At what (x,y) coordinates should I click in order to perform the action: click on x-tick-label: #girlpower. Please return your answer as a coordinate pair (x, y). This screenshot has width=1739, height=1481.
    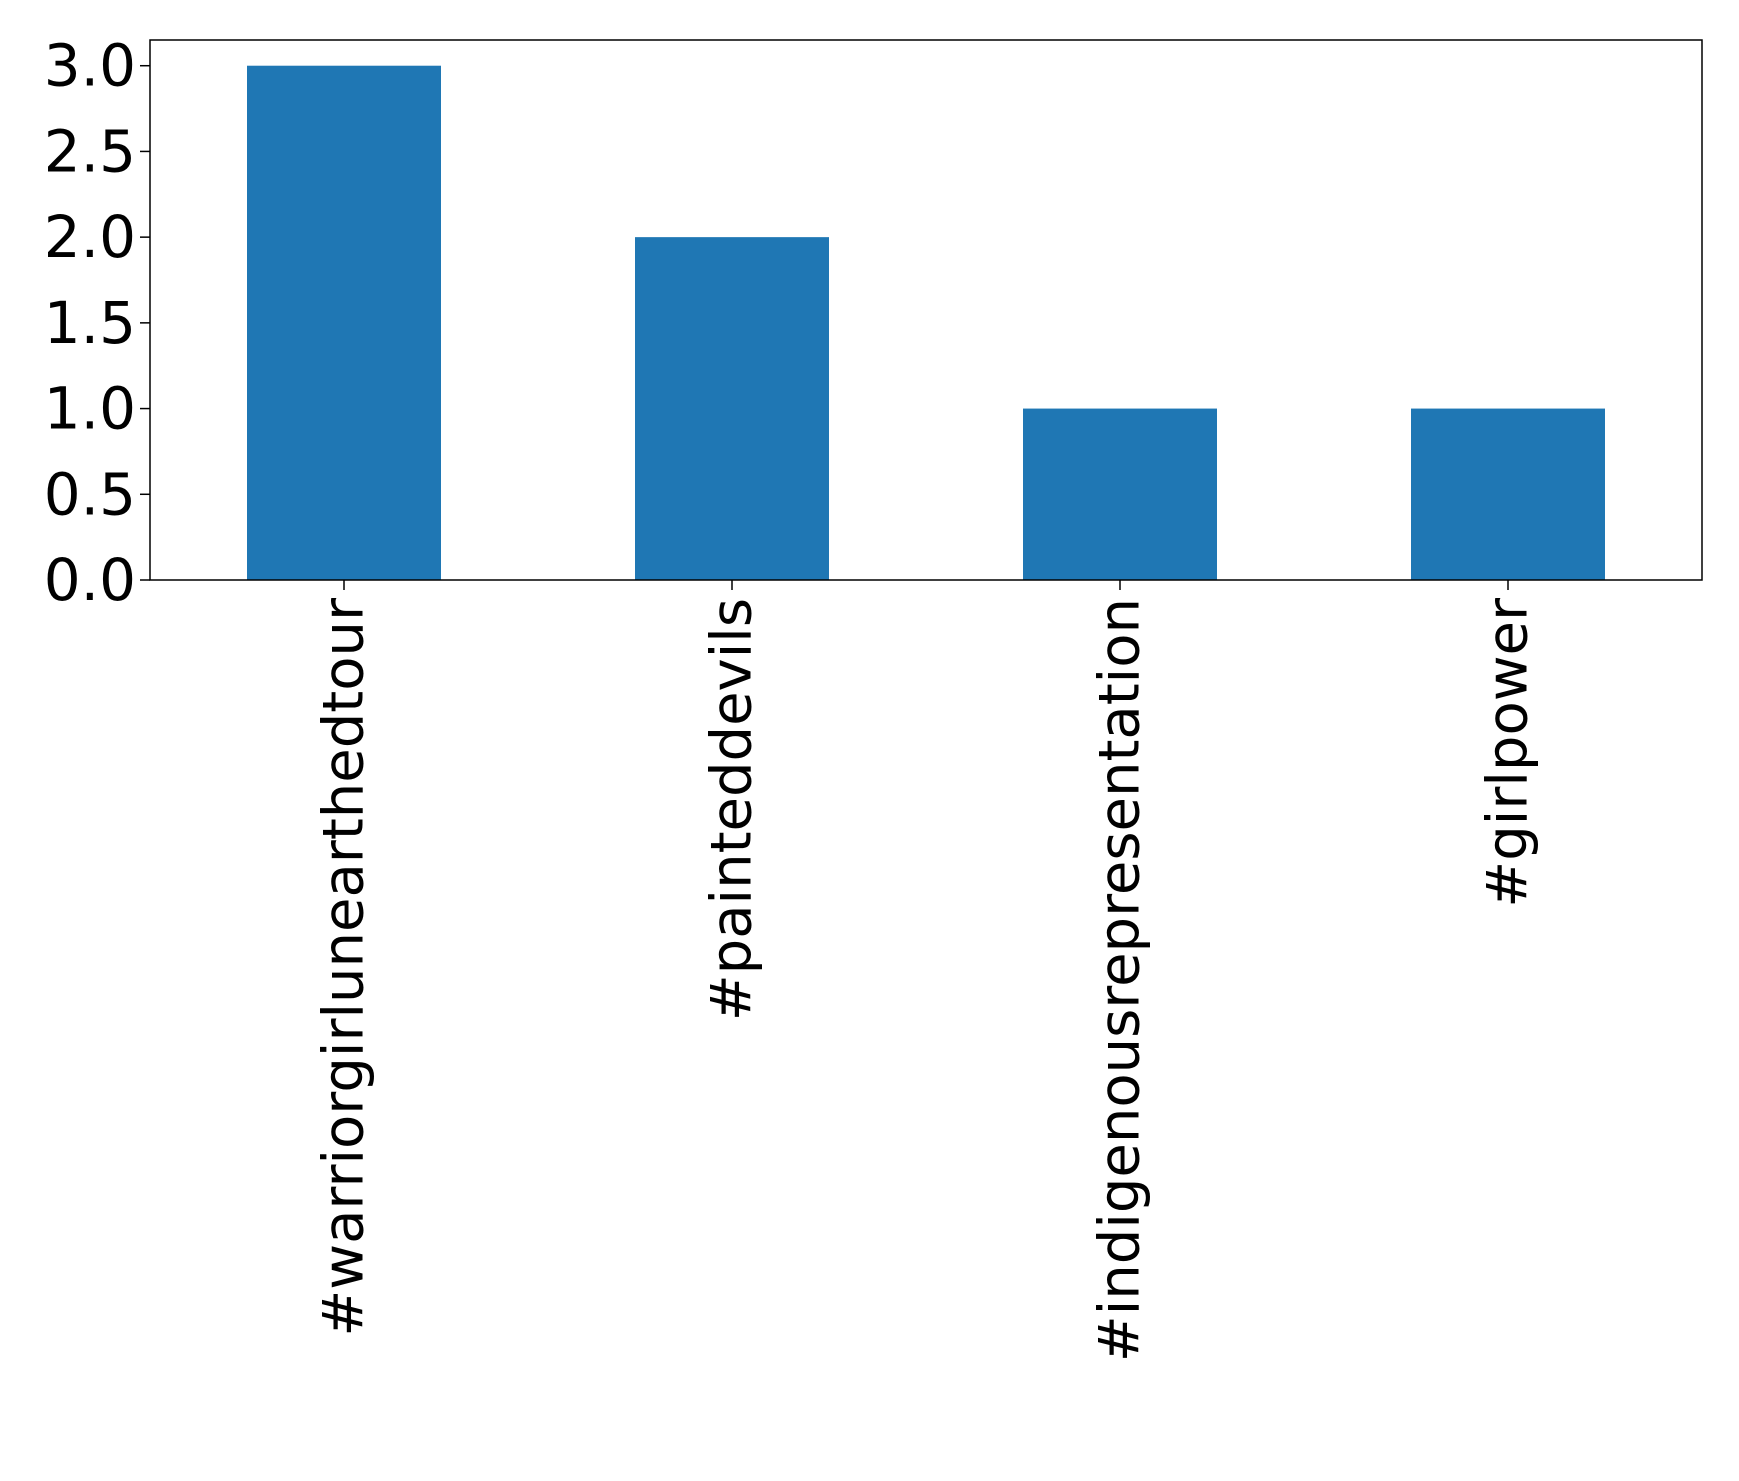
    Looking at the image, I should click on (1508, 752).